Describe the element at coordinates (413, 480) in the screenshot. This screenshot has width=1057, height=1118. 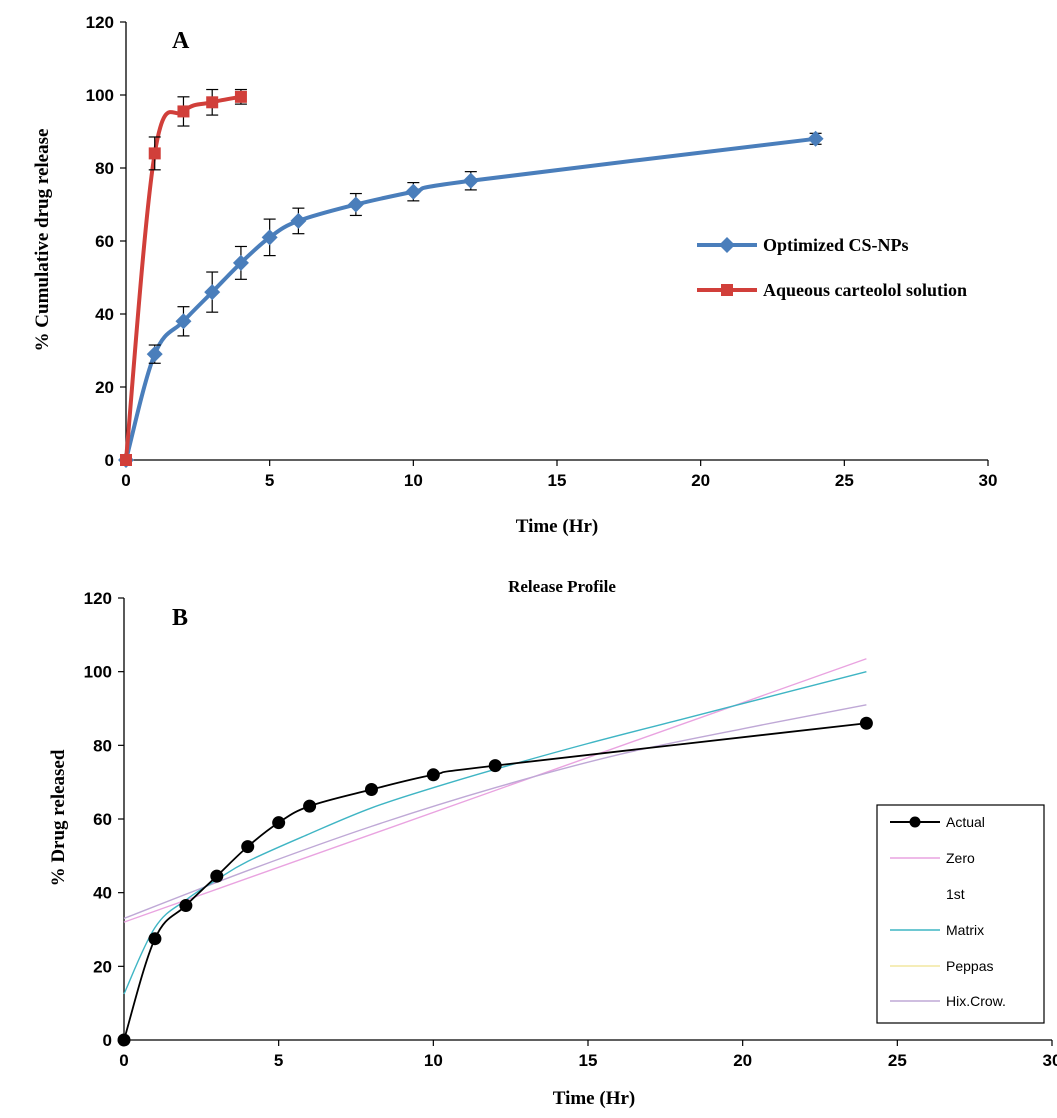
I see `chart-a-x-tick-label: 10` at that location.